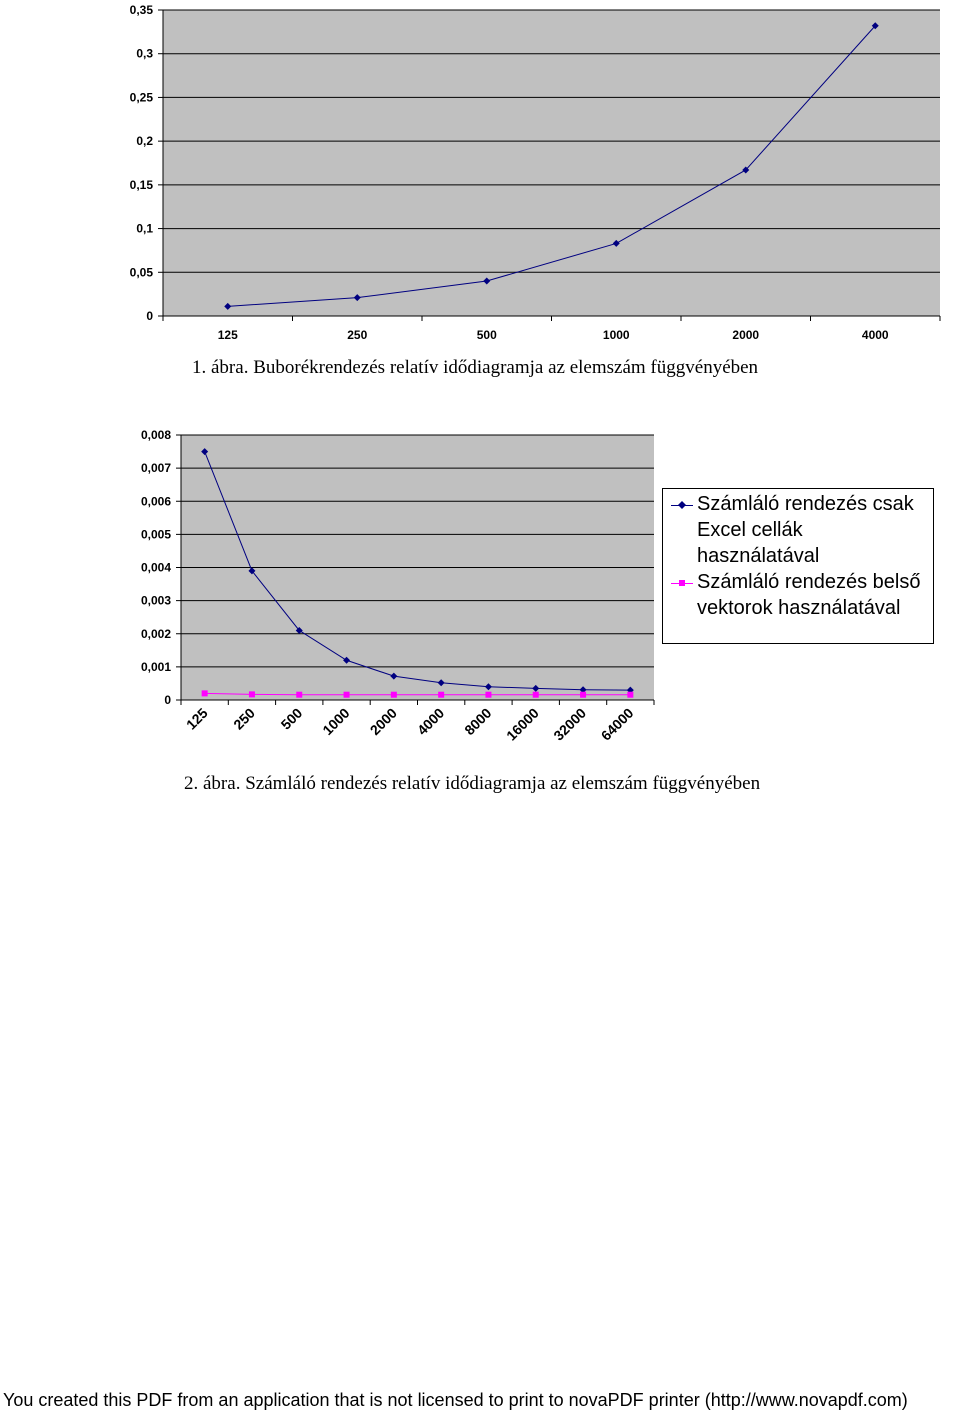 The height and width of the screenshot is (1417, 960). Describe the element at coordinates (142, 272) in the screenshot. I see `y-tick-label: 0,05` at that location.